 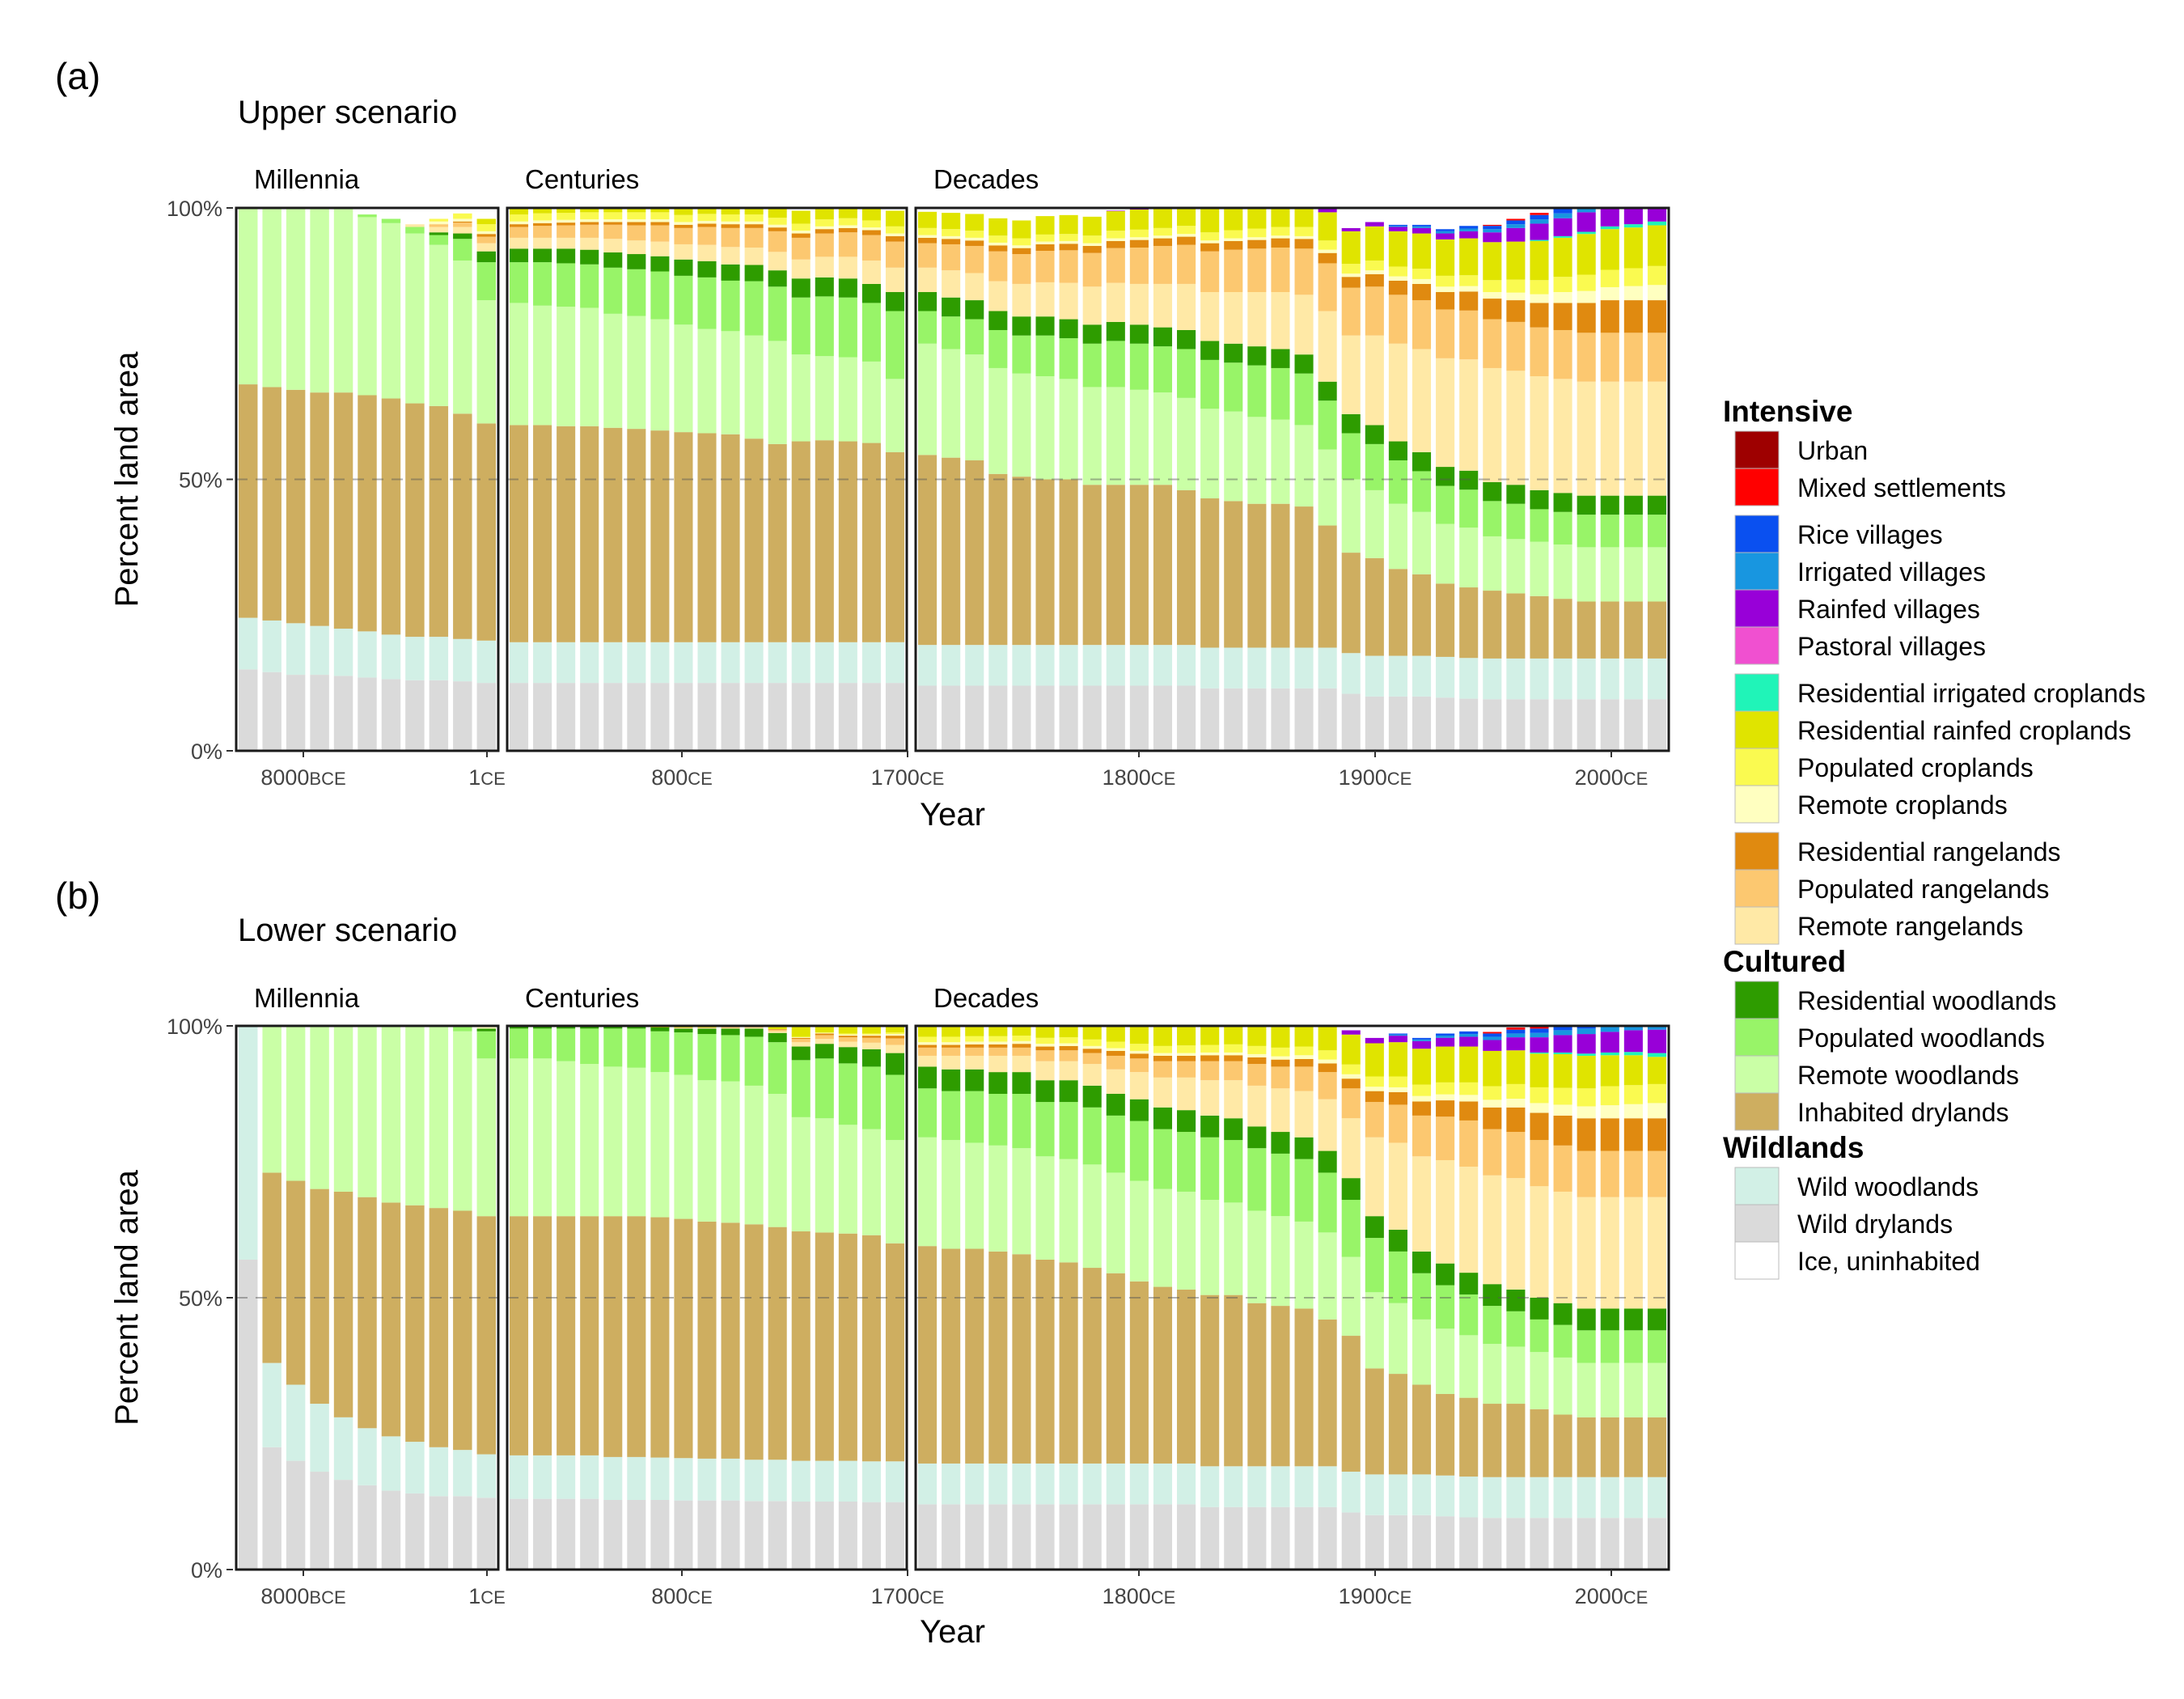 I want to click on bar-segment-ice, so click(x=1516, y=213).